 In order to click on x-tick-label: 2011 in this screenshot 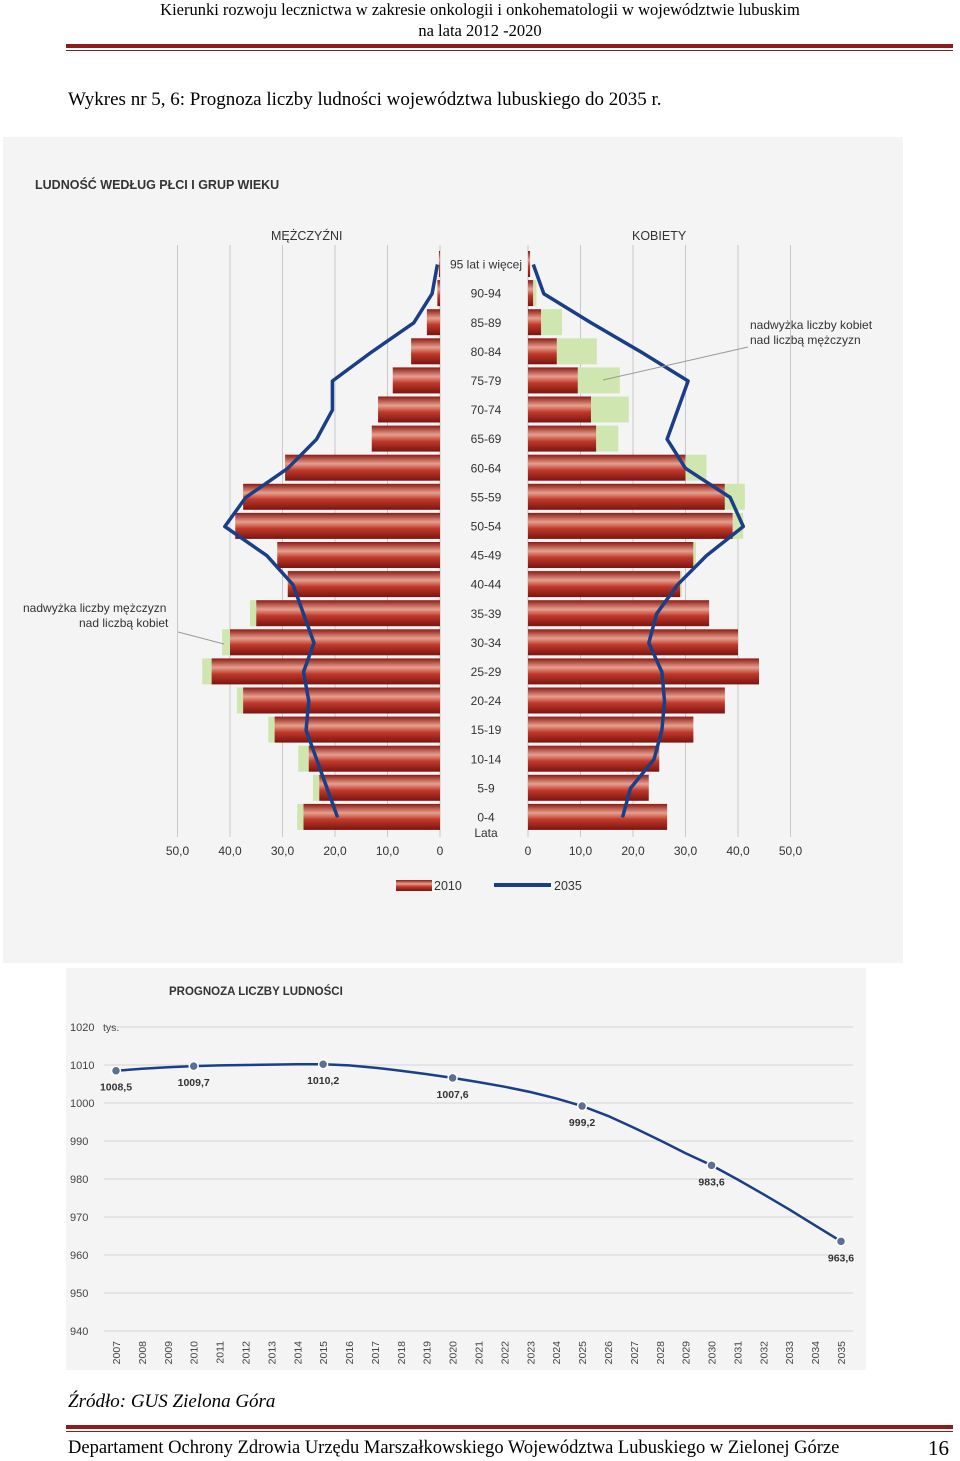, I will do `click(221, 1352)`.